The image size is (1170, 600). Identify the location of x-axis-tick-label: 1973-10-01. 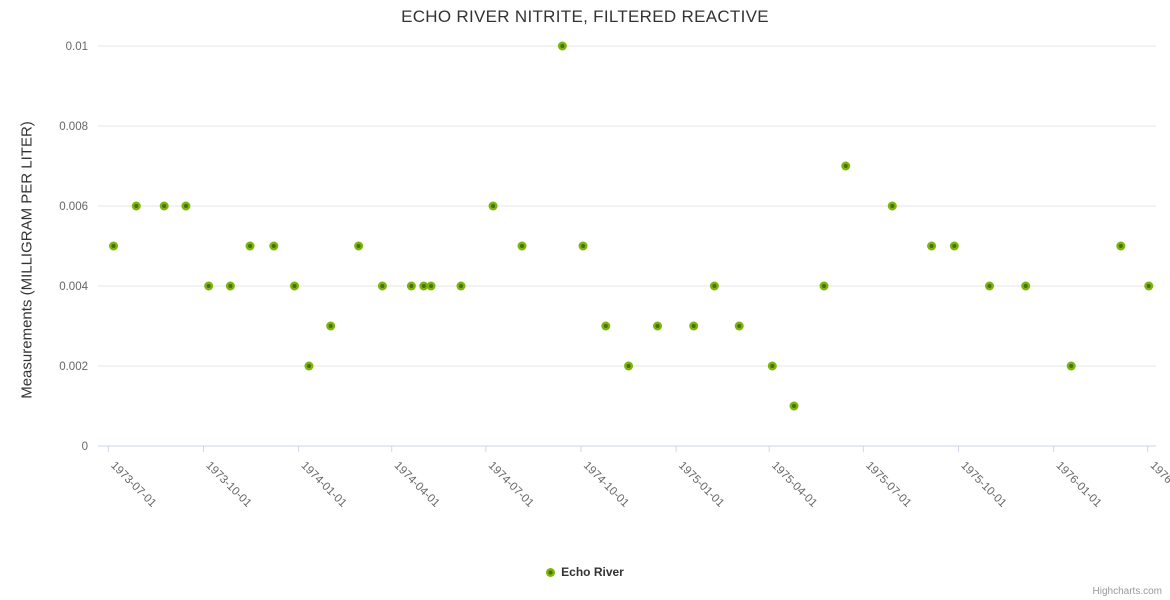
(228, 485).